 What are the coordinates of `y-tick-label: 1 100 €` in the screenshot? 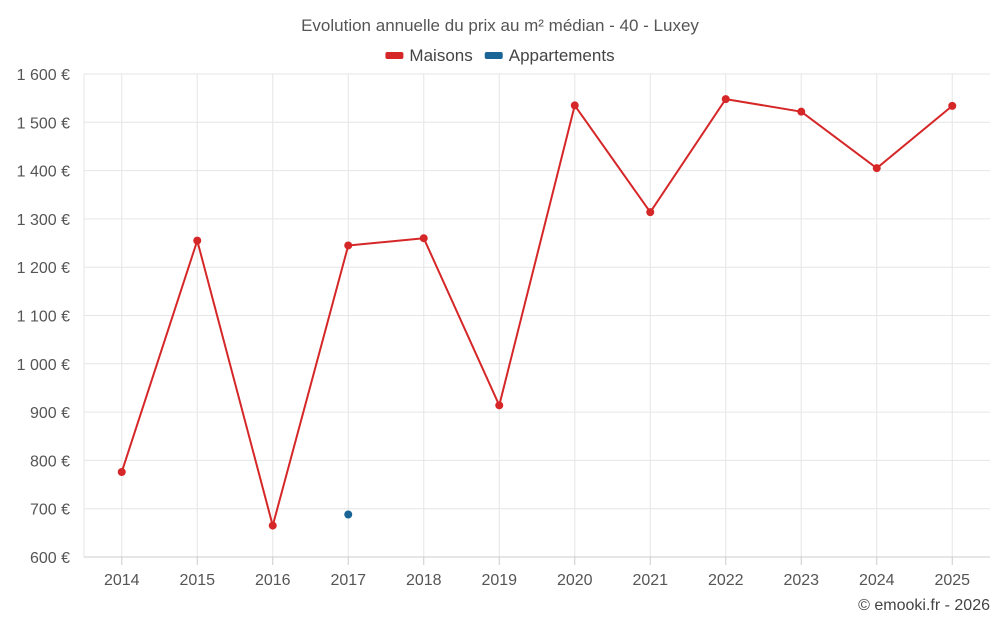 It's located at (43, 317).